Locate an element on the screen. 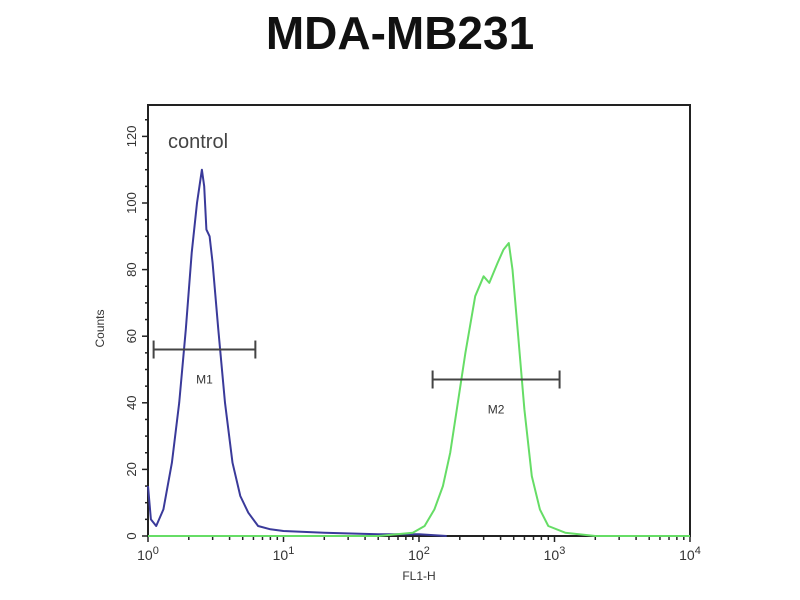 Image resolution: width=800 pixels, height=600 pixels. x-tick-label: 10³ is located at coordinates (555, 554).